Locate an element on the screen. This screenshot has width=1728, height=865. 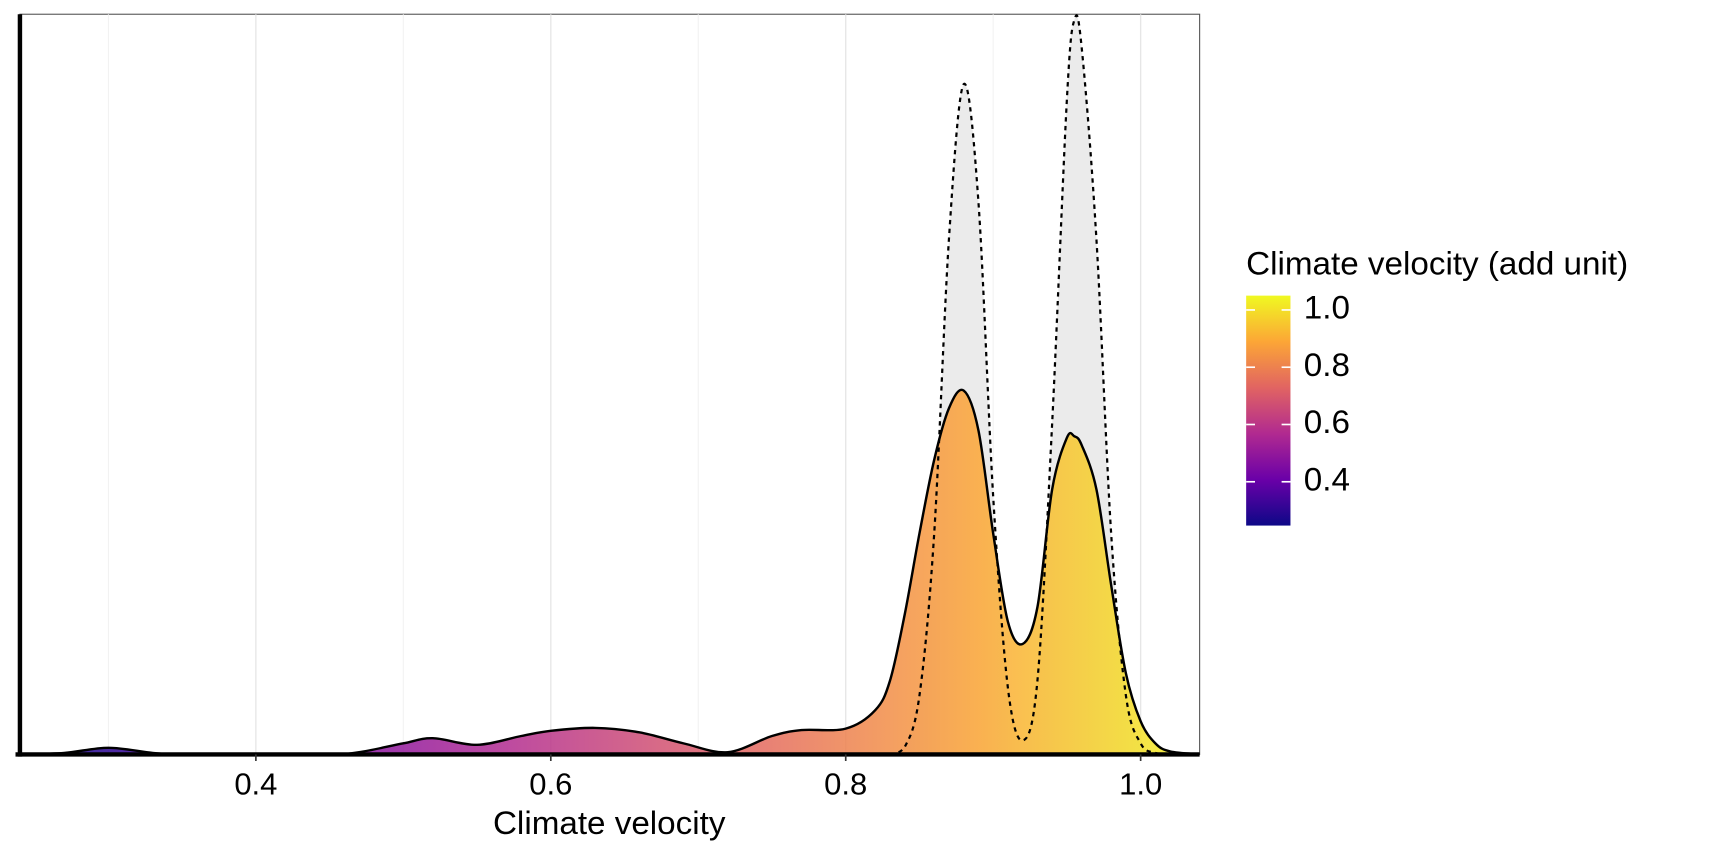
legend-title: Climate velocity (add unit) is located at coordinates (1437, 263).